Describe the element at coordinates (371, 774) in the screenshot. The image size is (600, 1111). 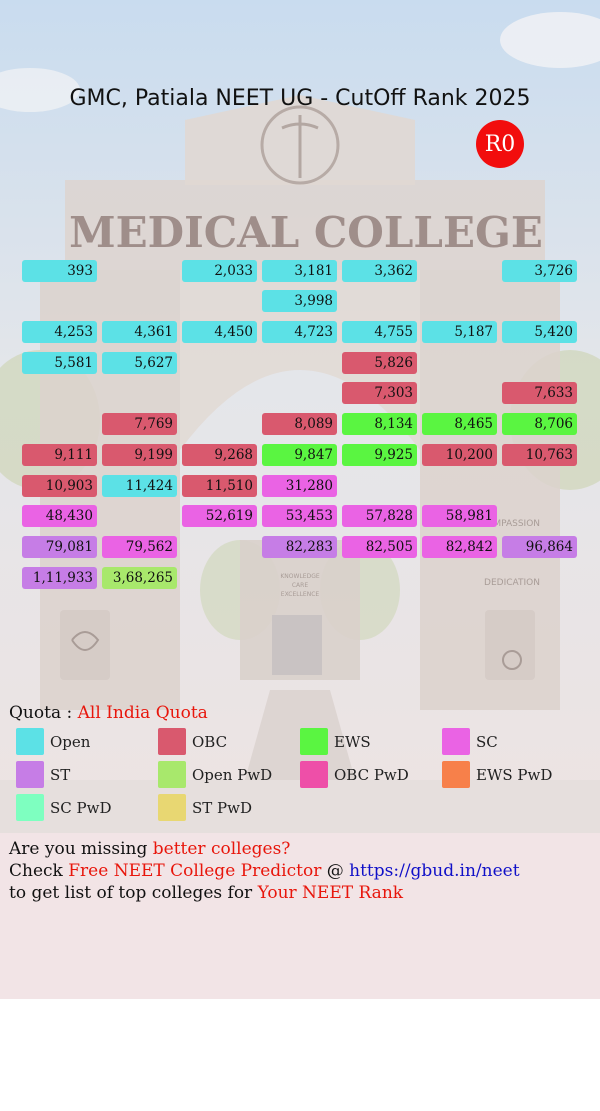
I see `legend-label: OBC PwD` at that location.